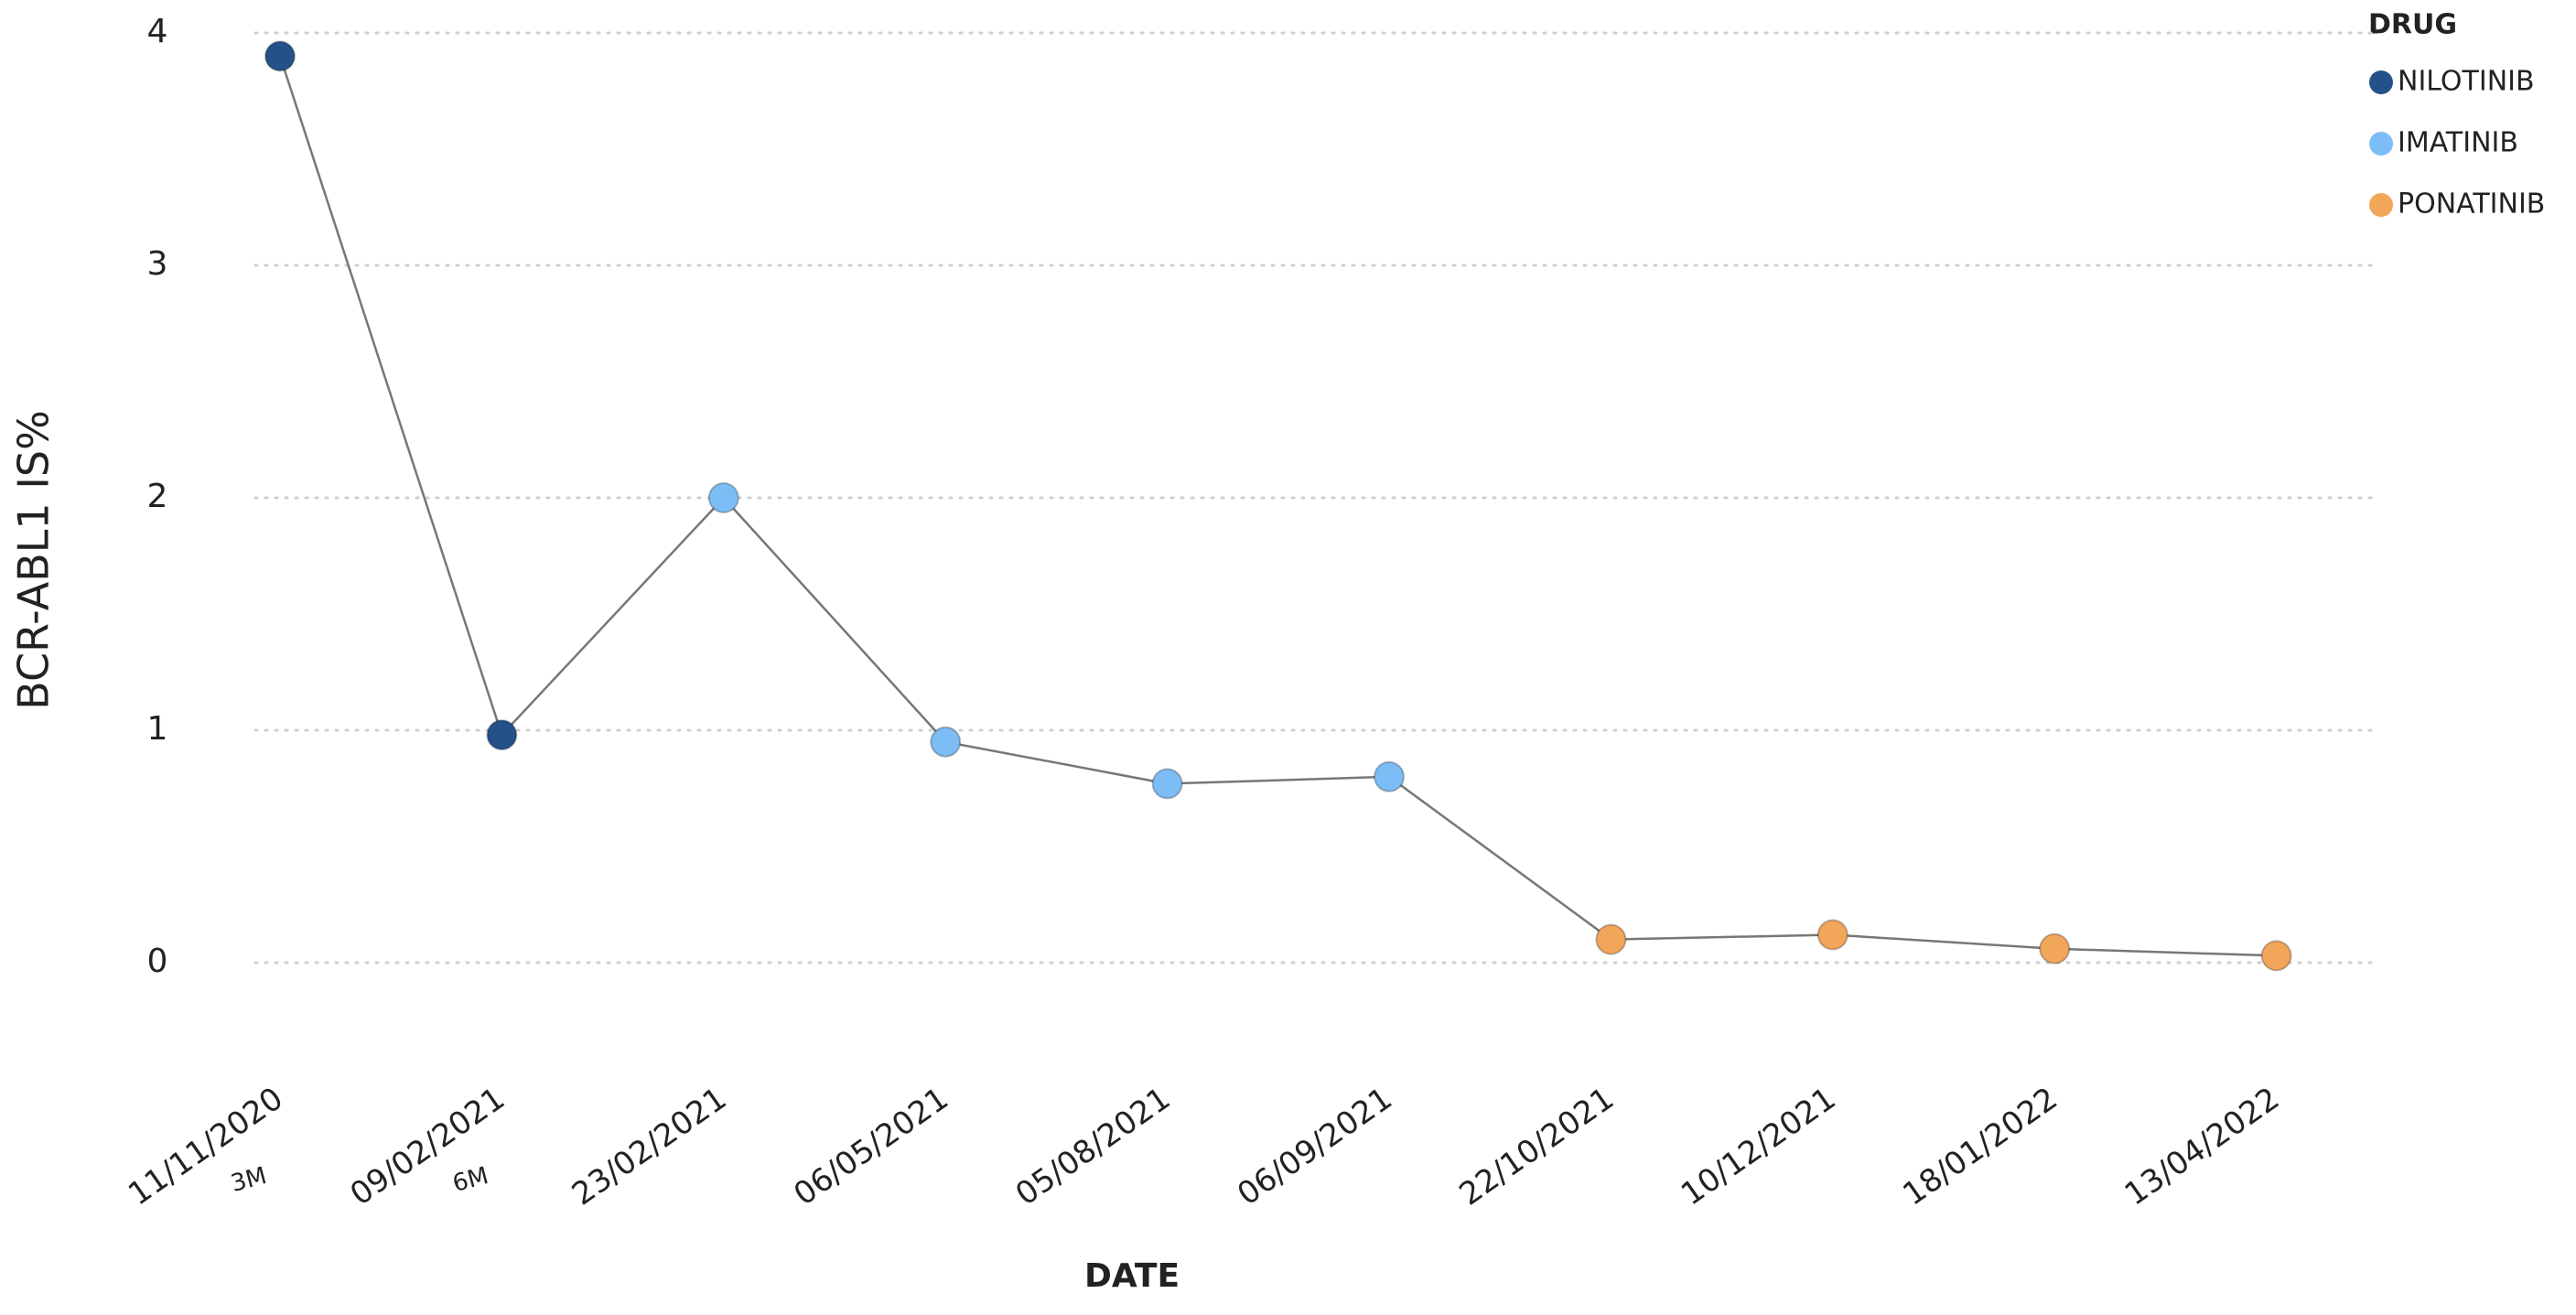  What do you see at coordinates (2466, 82) in the screenshot?
I see `legend-label: NILOTINIB` at bounding box center [2466, 82].